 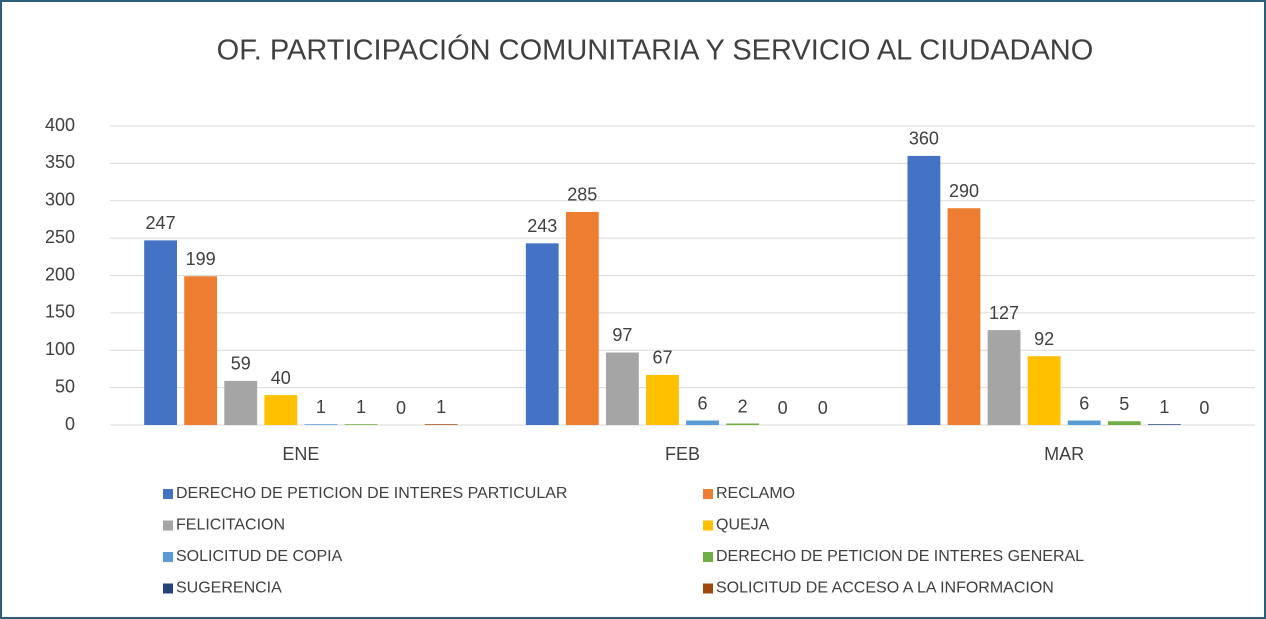 I want to click on value-label: 285, so click(x=582, y=195).